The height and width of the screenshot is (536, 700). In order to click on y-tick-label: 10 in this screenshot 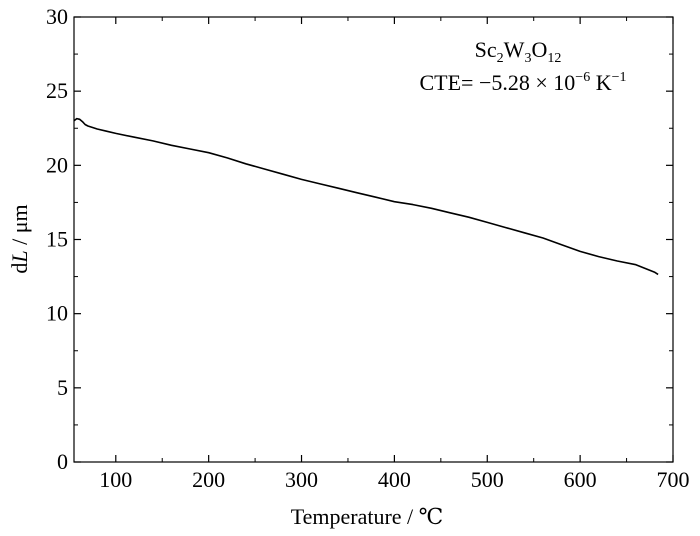, I will do `click(57, 313)`.